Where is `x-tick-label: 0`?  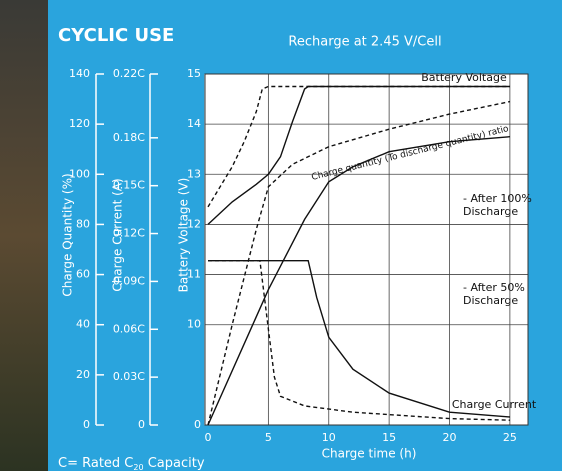
x-tick-label: 0 is located at coordinates (208, 437).